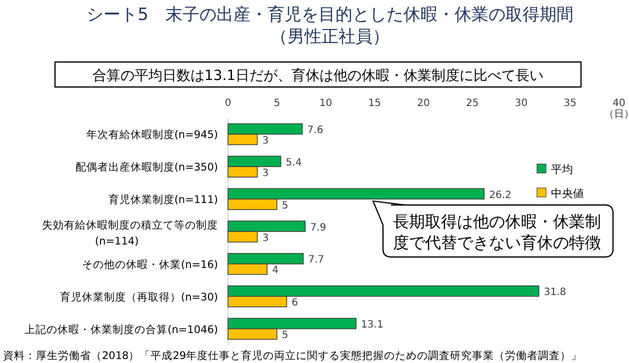 The image size is (629, 363). Describe the element at coordinates (130, 233) in the screenshot. I see `y-tick-label: 失効有給休暇制度の積立て等の制度(n=114)` at that location.